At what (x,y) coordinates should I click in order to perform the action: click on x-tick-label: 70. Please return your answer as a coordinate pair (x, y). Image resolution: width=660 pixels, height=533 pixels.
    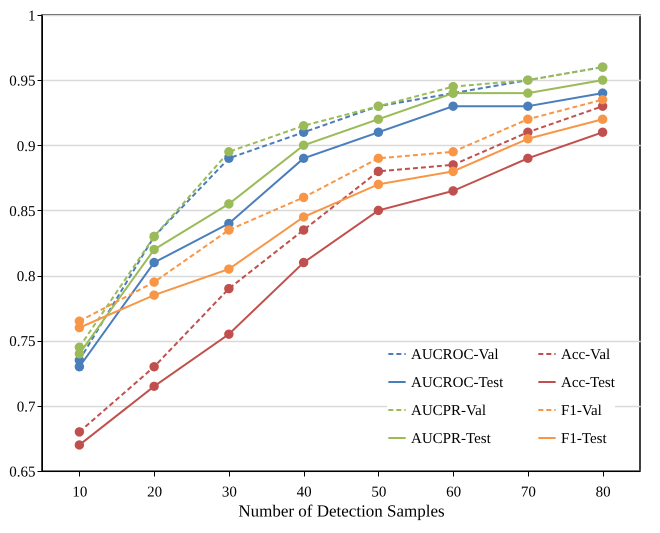
    Looking at the image, I should click on (528, 492).